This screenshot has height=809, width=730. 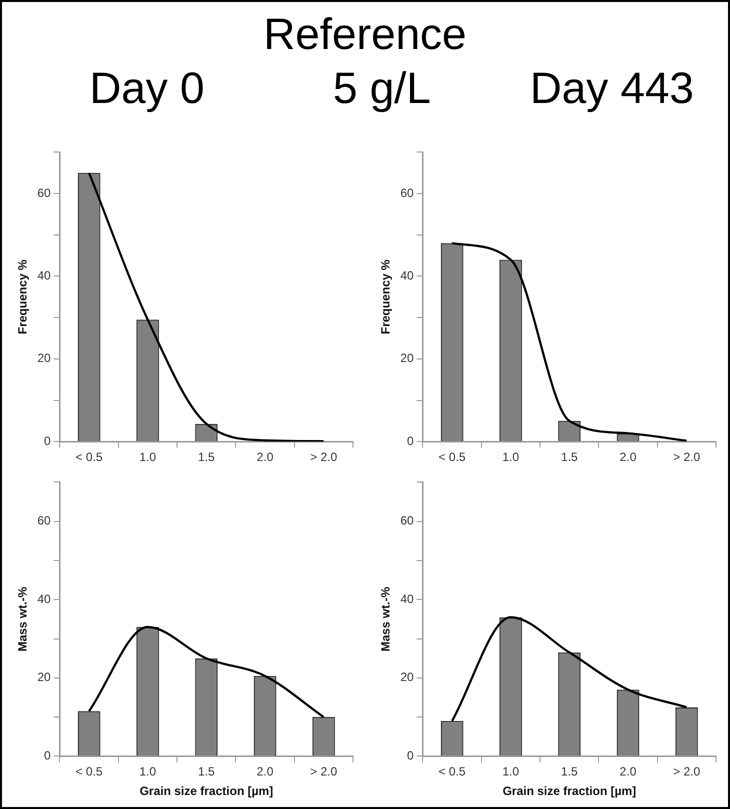 What do you see at coordinates (147, 89) in the screenshot?
I see `chart-title: Day 0` at bounding box center [147, 89].